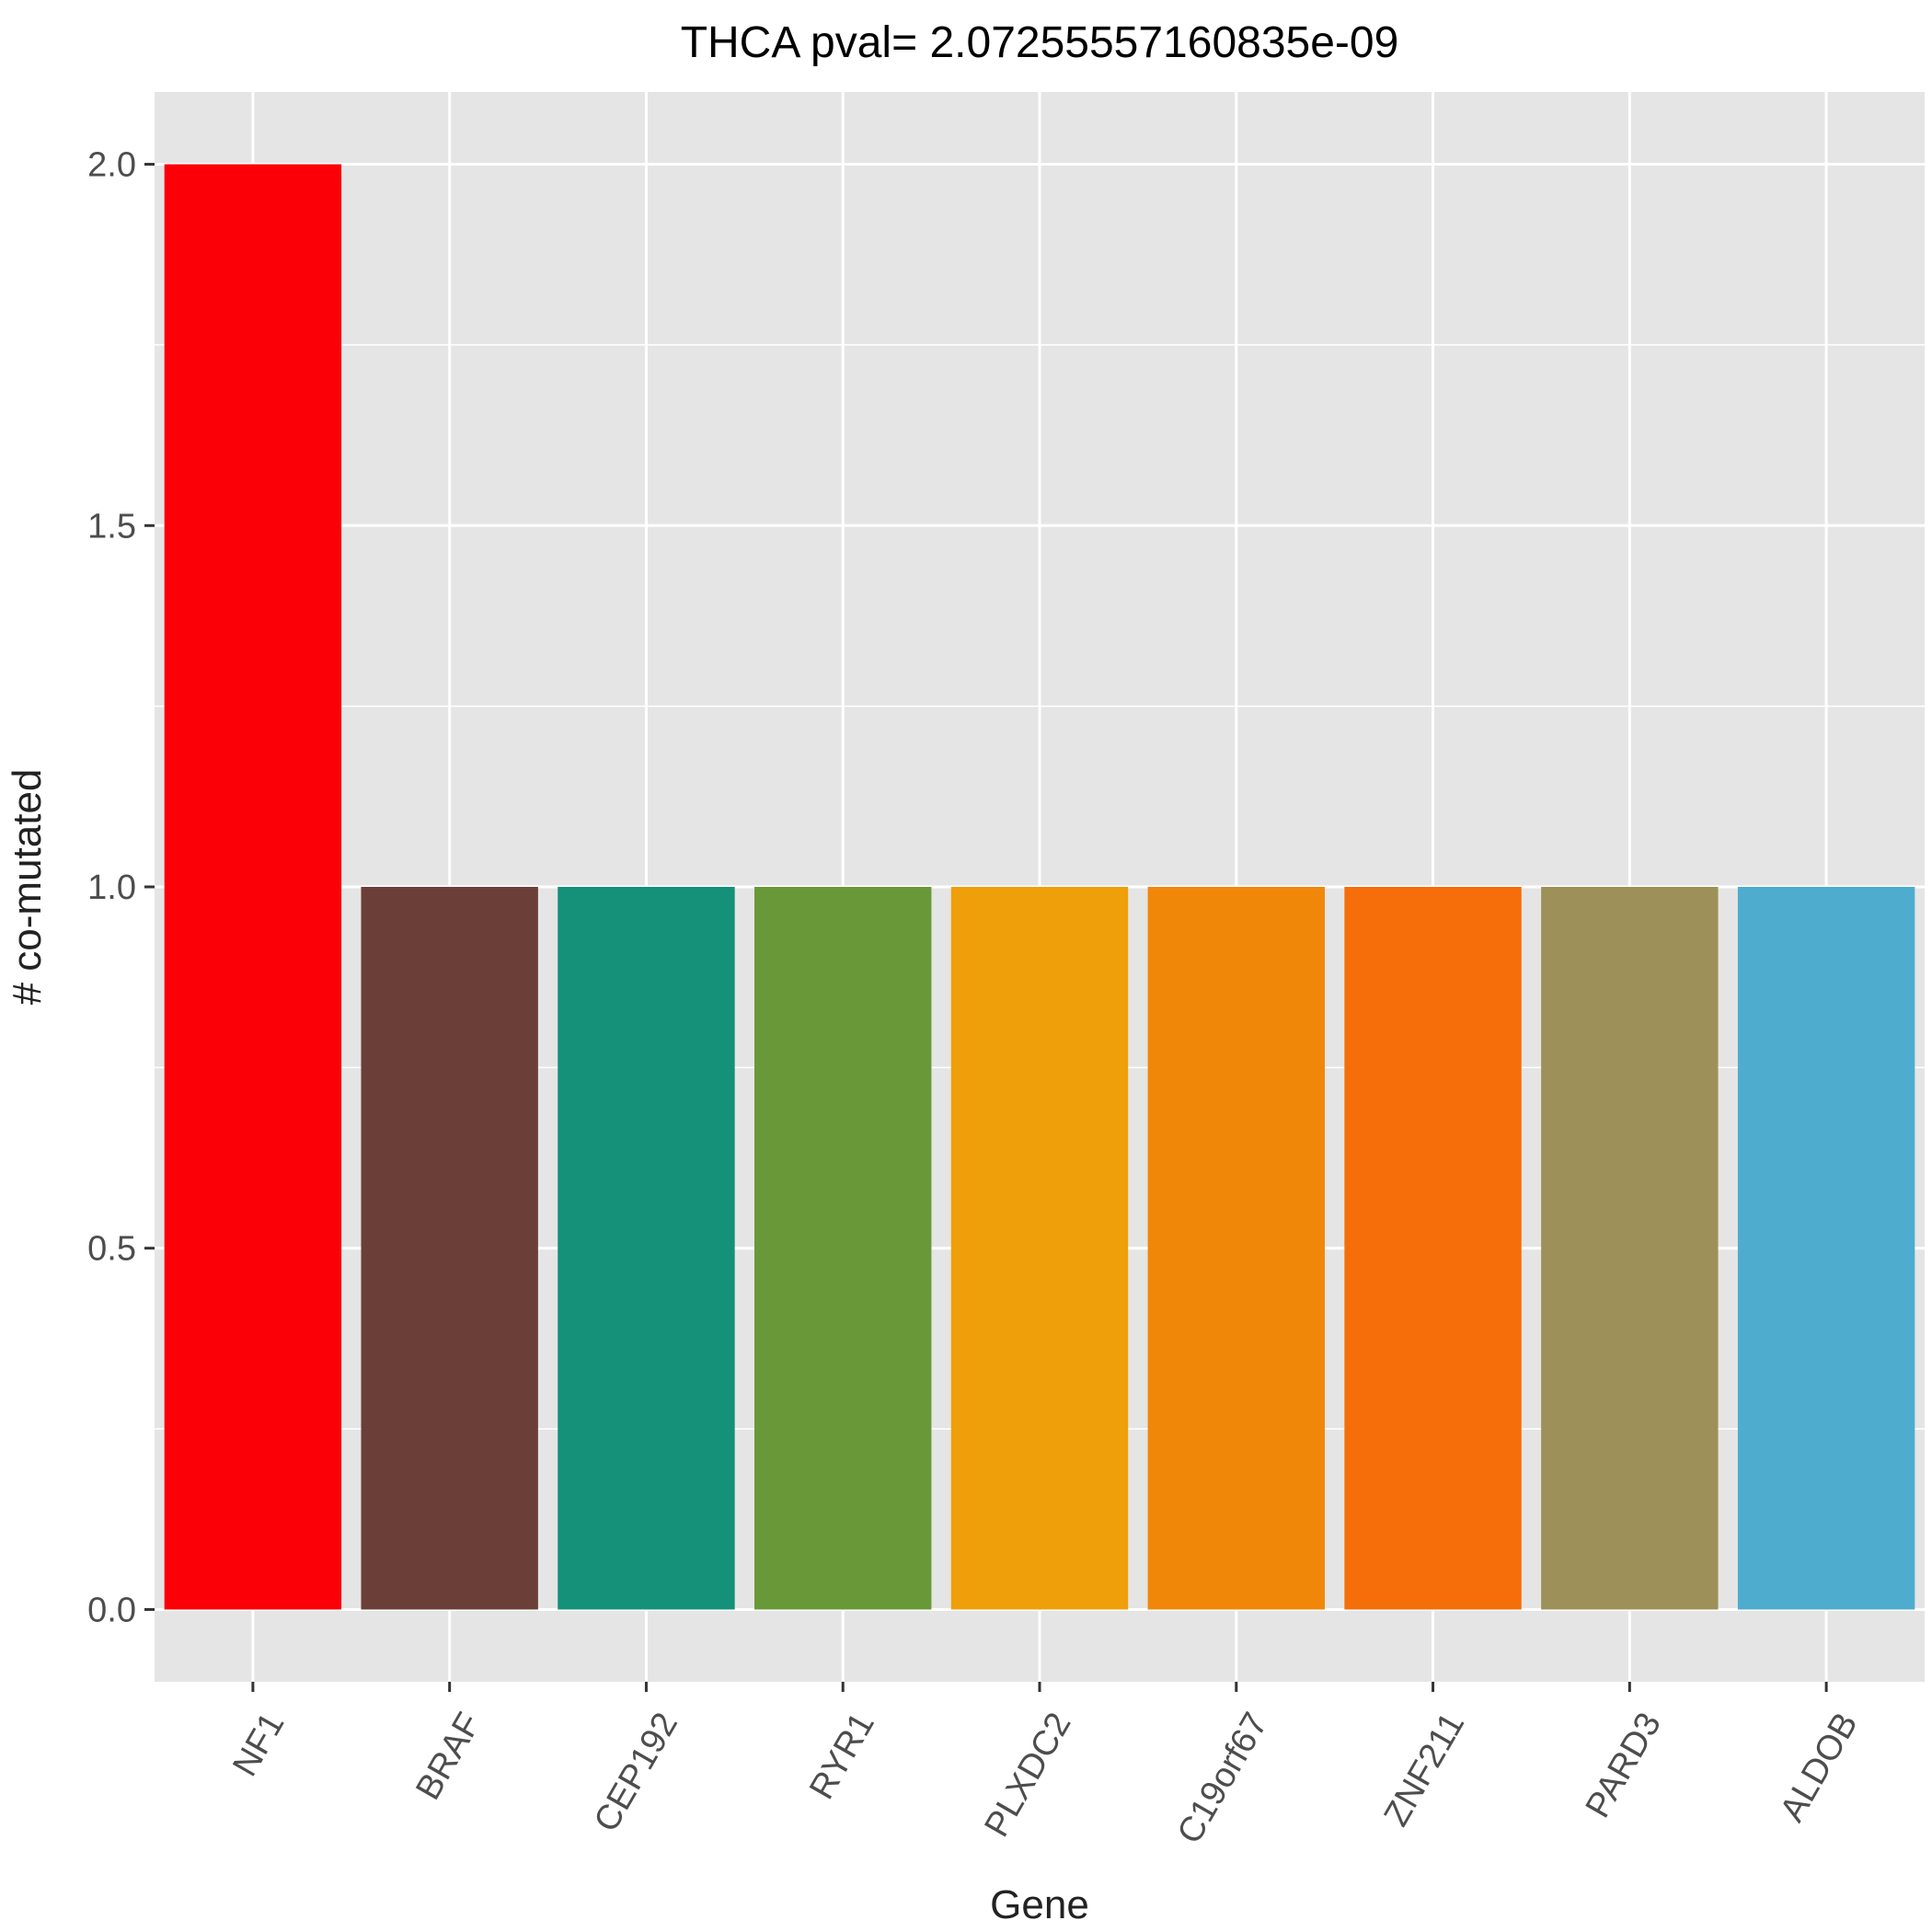 Image resolution: width=1932 pixels, height=1932 pixels. Describe the element at coordinates (1433, 1248) in the screenshot. I see `bar-znf211` at that location.